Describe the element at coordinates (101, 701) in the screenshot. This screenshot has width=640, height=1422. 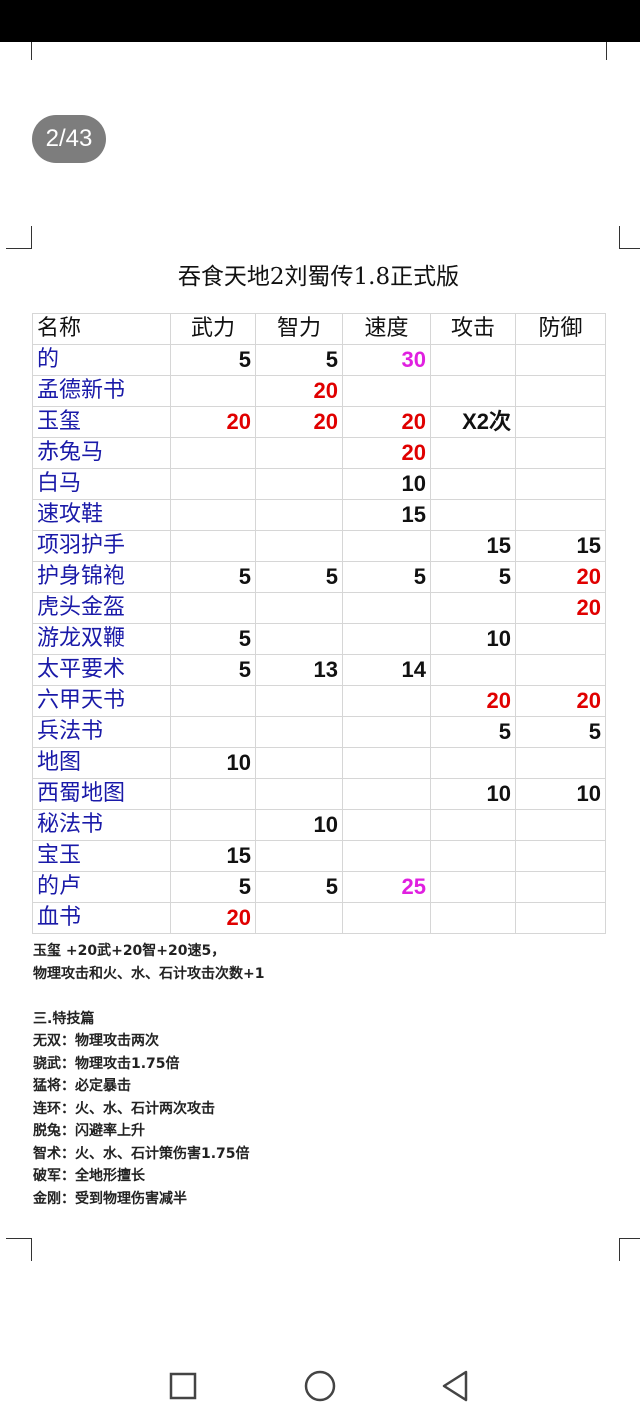
I see `item-name: 六甲天书` at that location.